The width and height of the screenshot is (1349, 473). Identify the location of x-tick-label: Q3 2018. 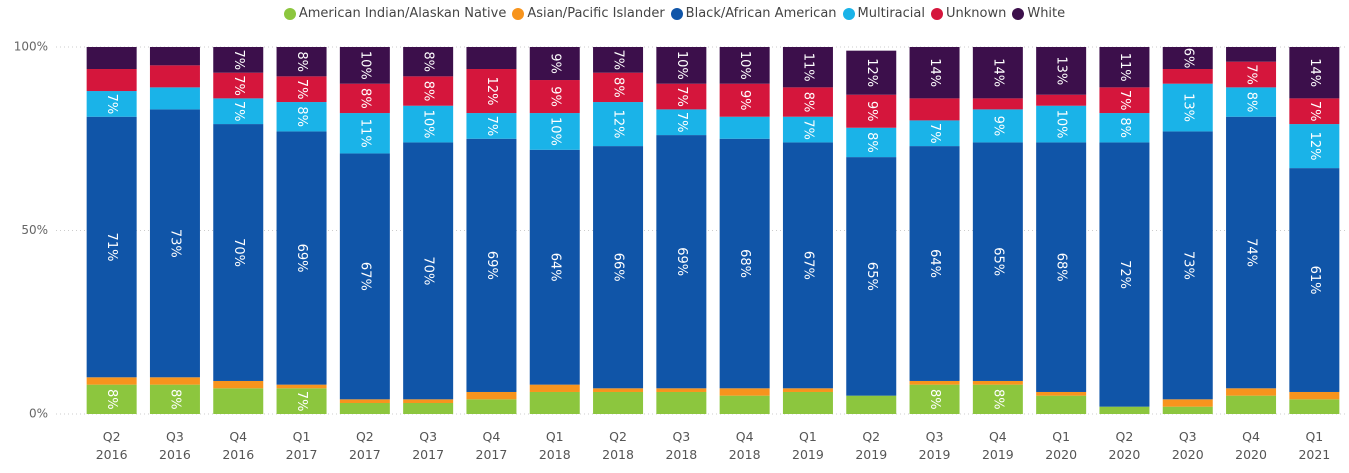
(681, 445).